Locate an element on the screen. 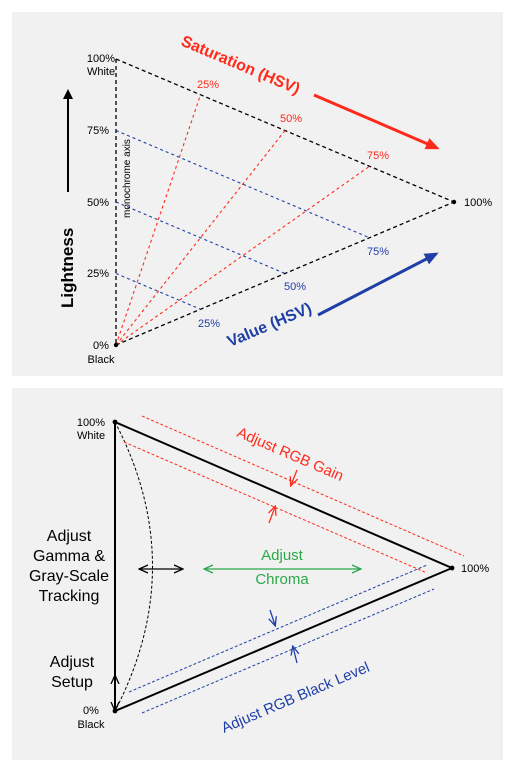 The width and height of the screenshot is (515, 772). gain-label: Adjust RGB Gain is located at coordinates (290, 454).